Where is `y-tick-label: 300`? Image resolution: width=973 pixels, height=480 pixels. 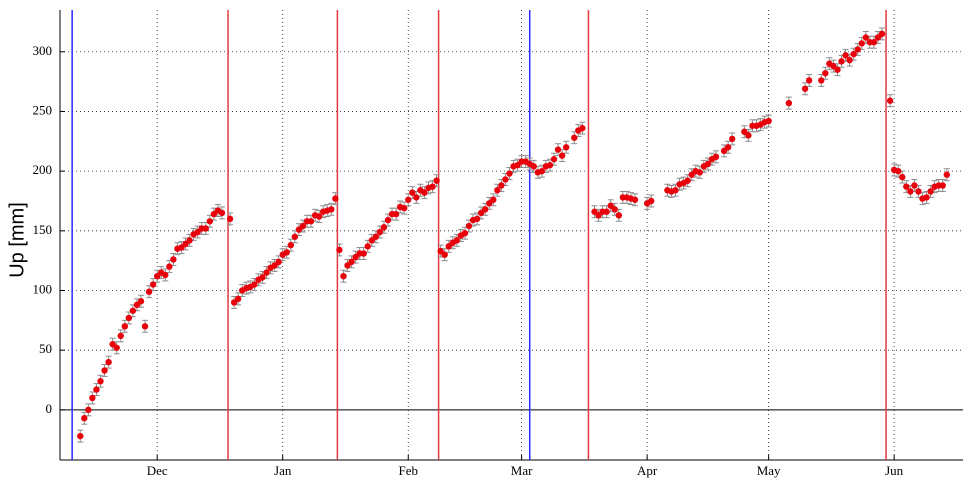 y-tick-label: 300 is located at coordinates (43, 50).